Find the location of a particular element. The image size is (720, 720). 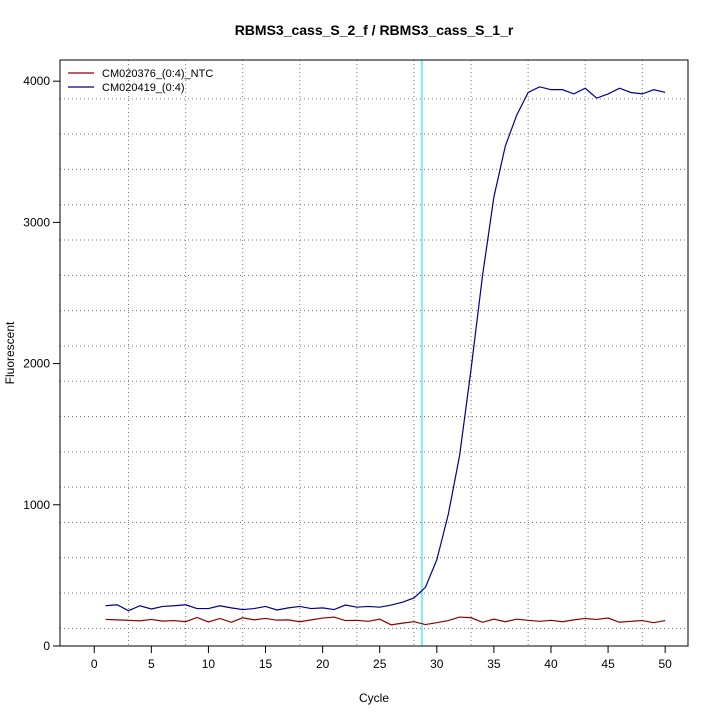

chart-title: RBMS3_cass_S_2_f / RBMS3_cass_S_1_r is located at coordinates (374, 30).